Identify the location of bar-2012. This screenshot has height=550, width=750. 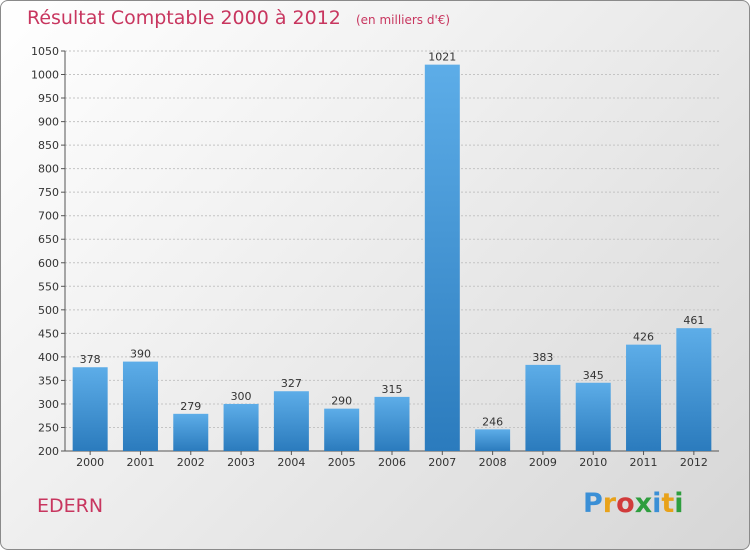
(694, 389).